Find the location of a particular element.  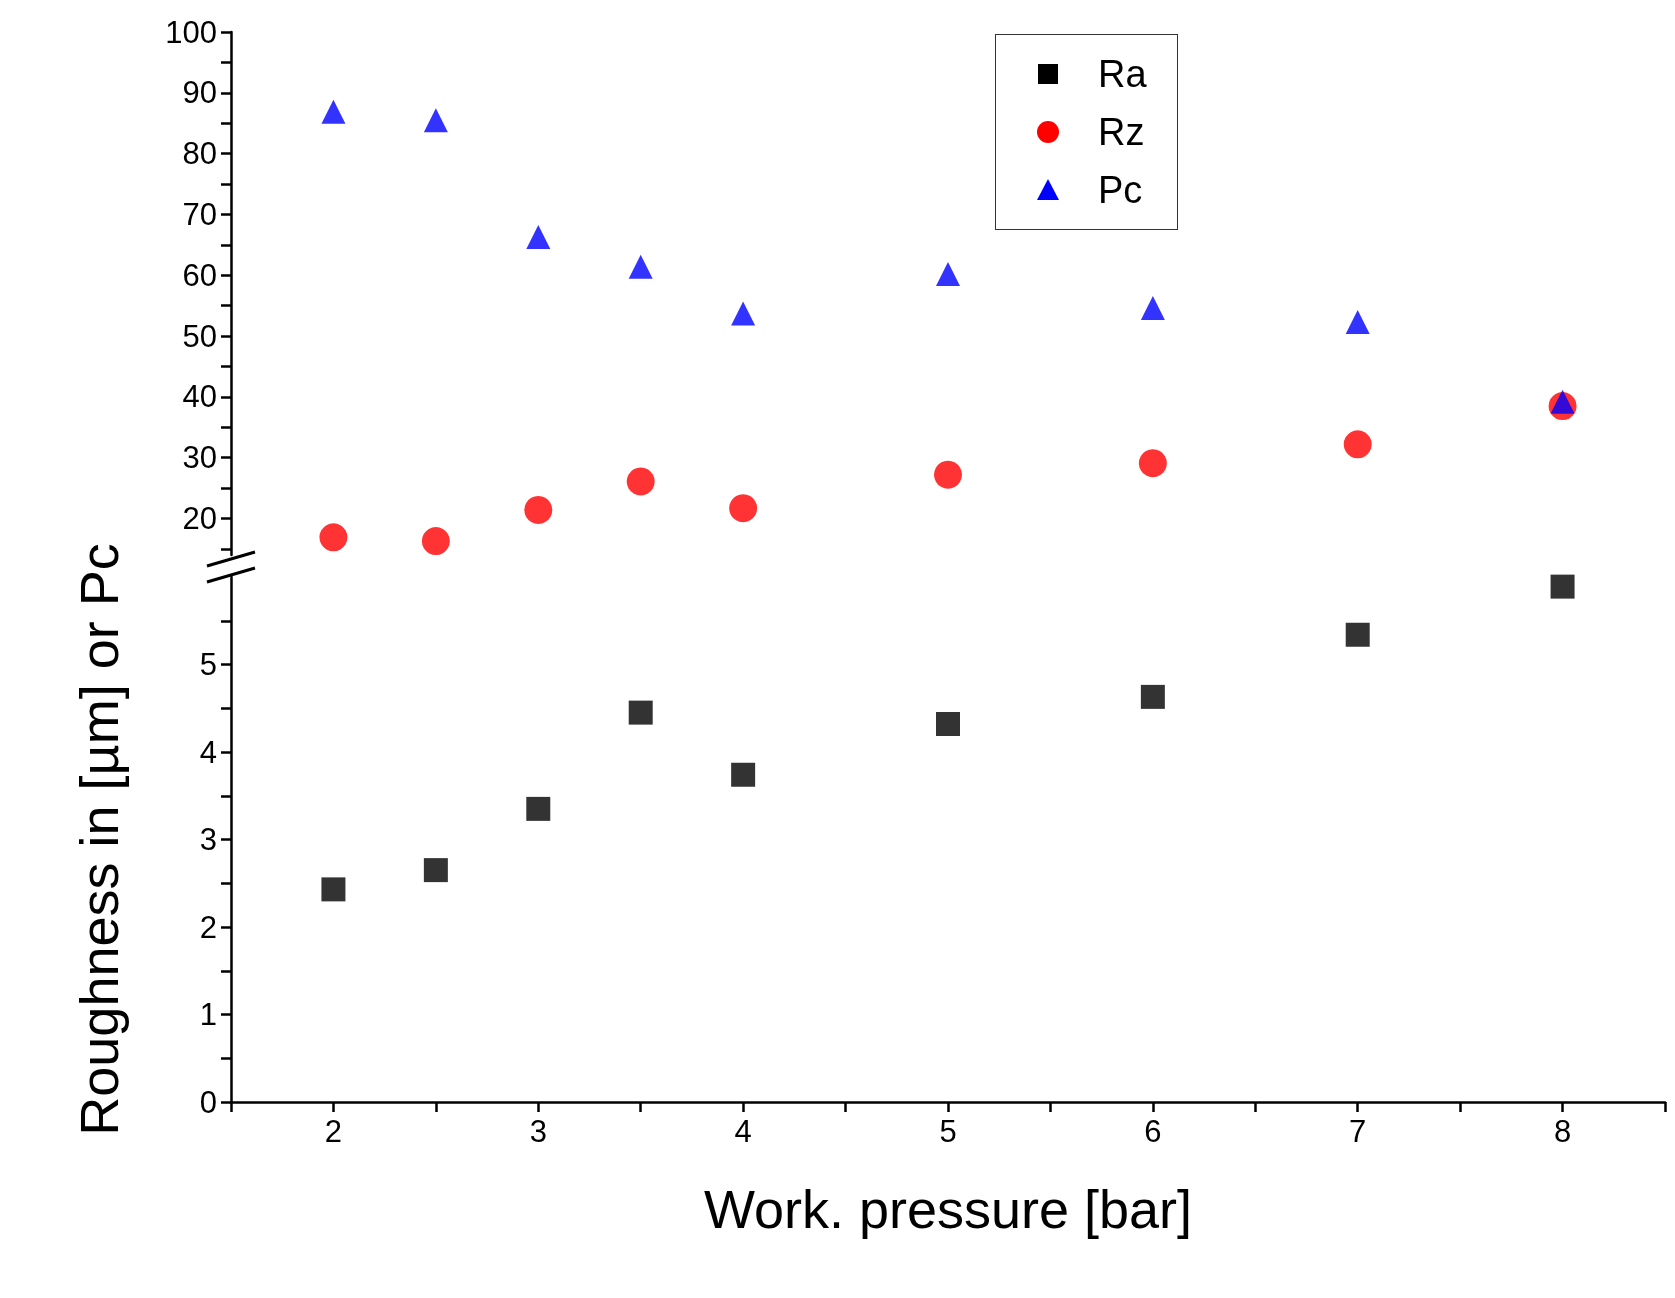

x-tick-label: 3 is located at coordinates (538, 1131).